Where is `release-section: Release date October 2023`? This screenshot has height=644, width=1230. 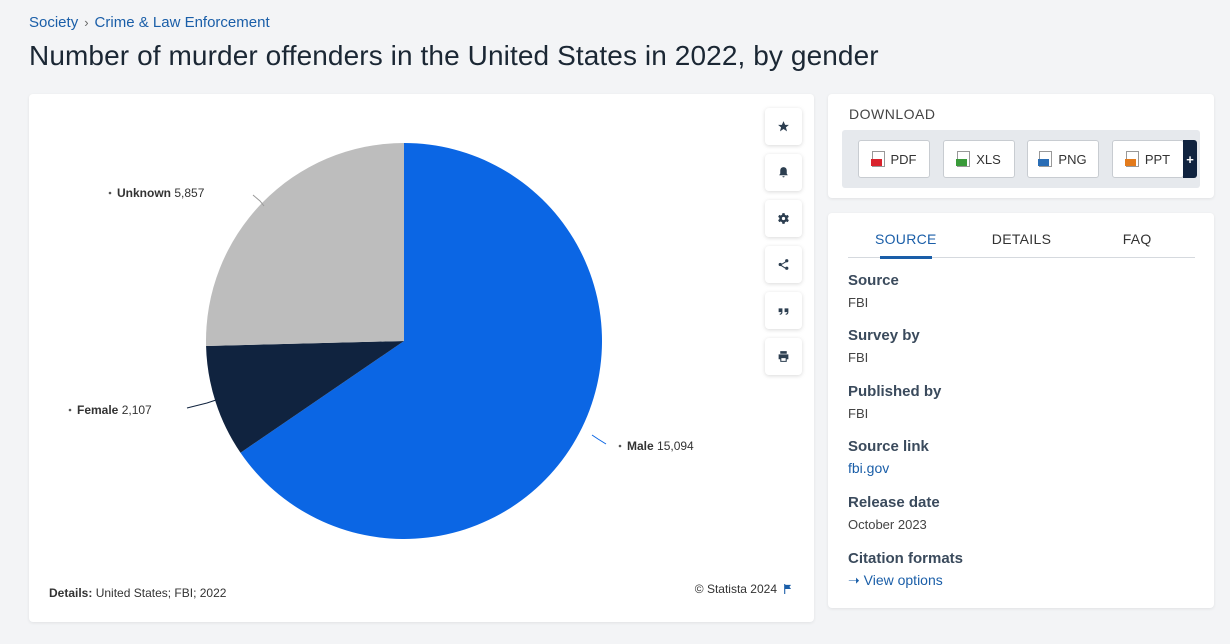 release-section: Release date October 2023 is located at coordinates (894, 513).